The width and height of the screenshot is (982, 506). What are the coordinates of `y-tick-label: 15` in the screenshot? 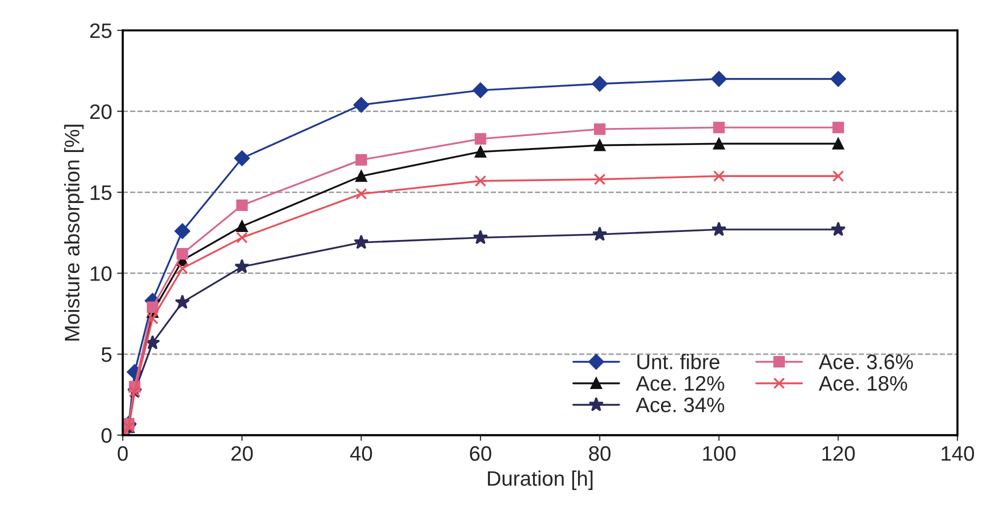 It's located at (101, 192).